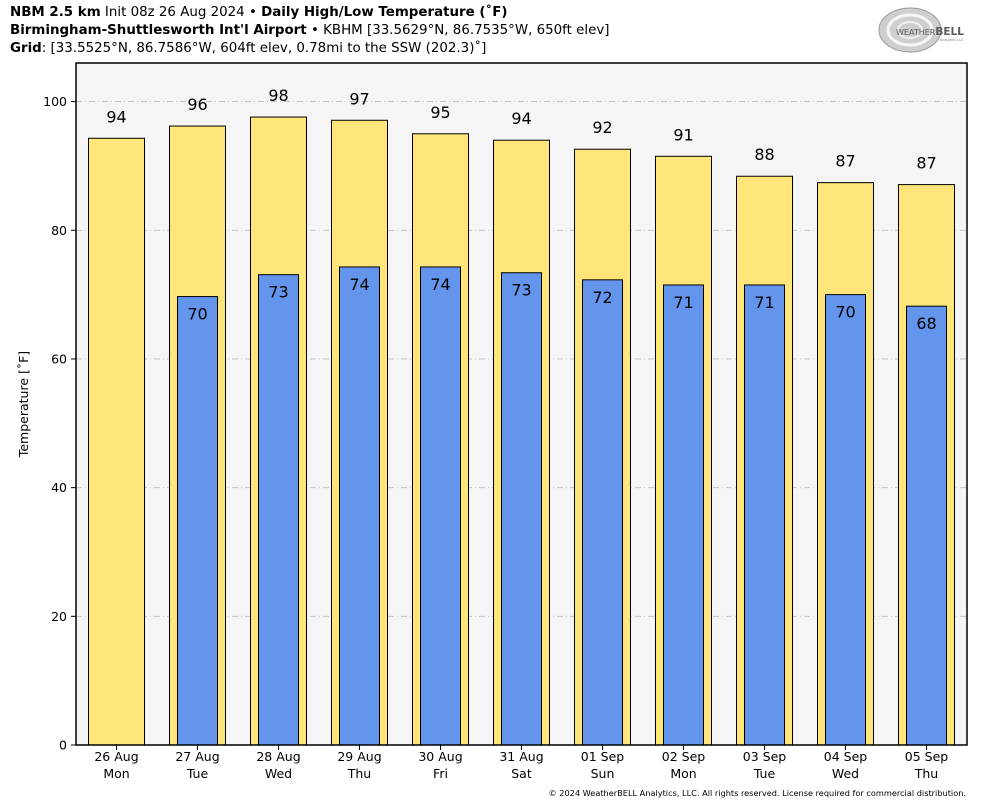 This screenshot has width=984, height=808. I want to click on logo-text: WEATHERBELL, so click(930, 32).